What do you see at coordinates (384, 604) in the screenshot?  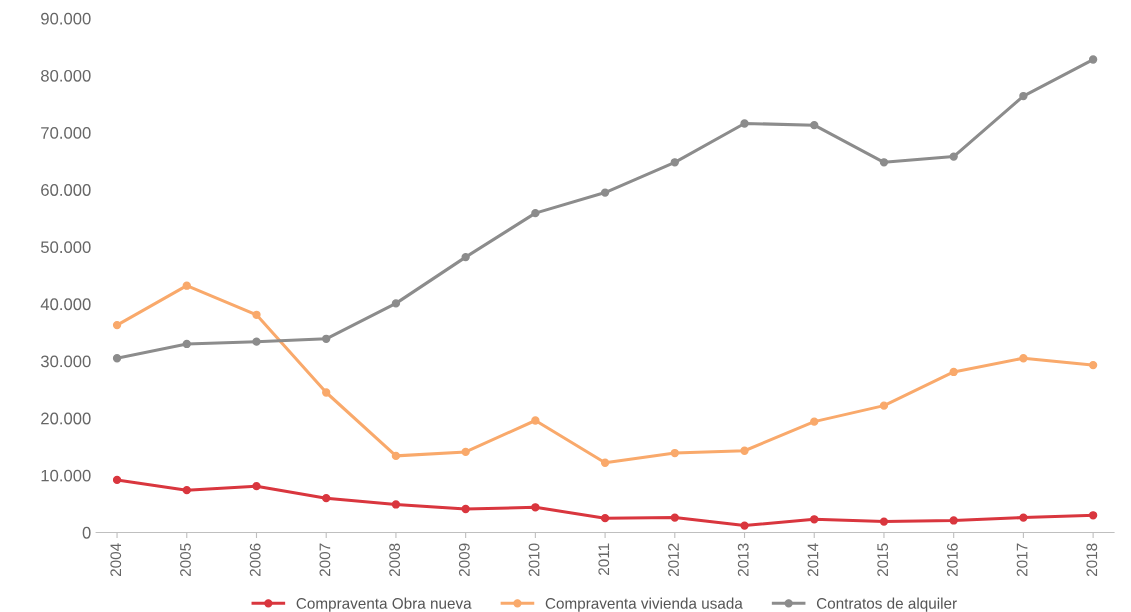 I see `legend-label: Compraventa Obra nueva` at bounding box center [384, 604].